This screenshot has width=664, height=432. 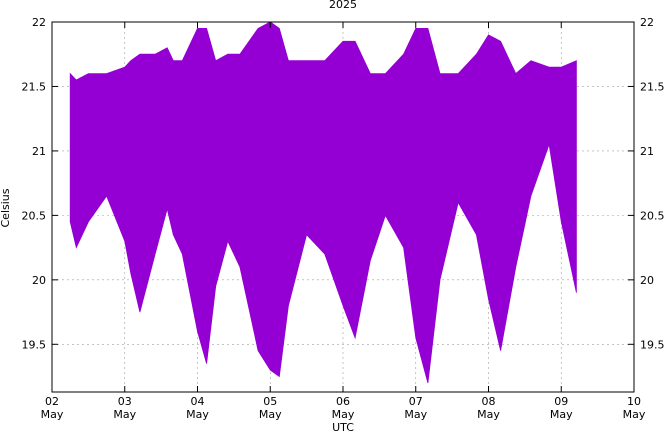 I want to click on chart-title: 2025, so click(x=343, y=5).